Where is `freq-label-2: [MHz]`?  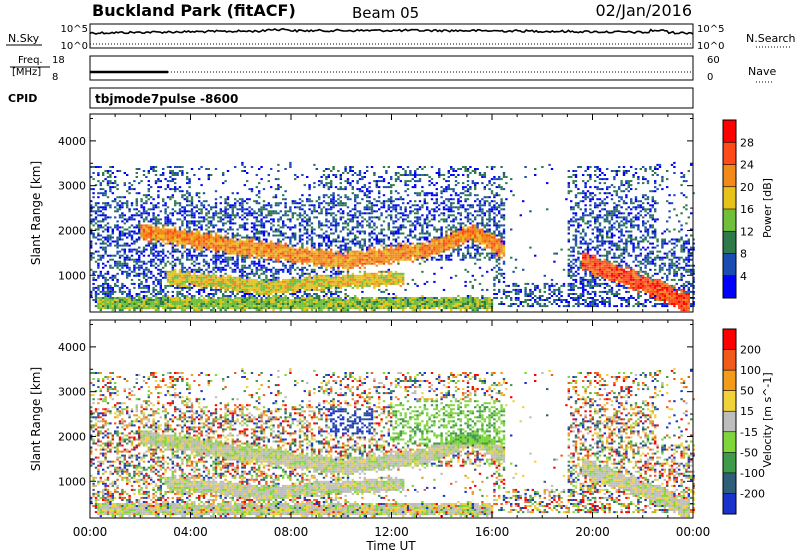
freq-label-2: [MHz] is located at coordinates (26, 72).